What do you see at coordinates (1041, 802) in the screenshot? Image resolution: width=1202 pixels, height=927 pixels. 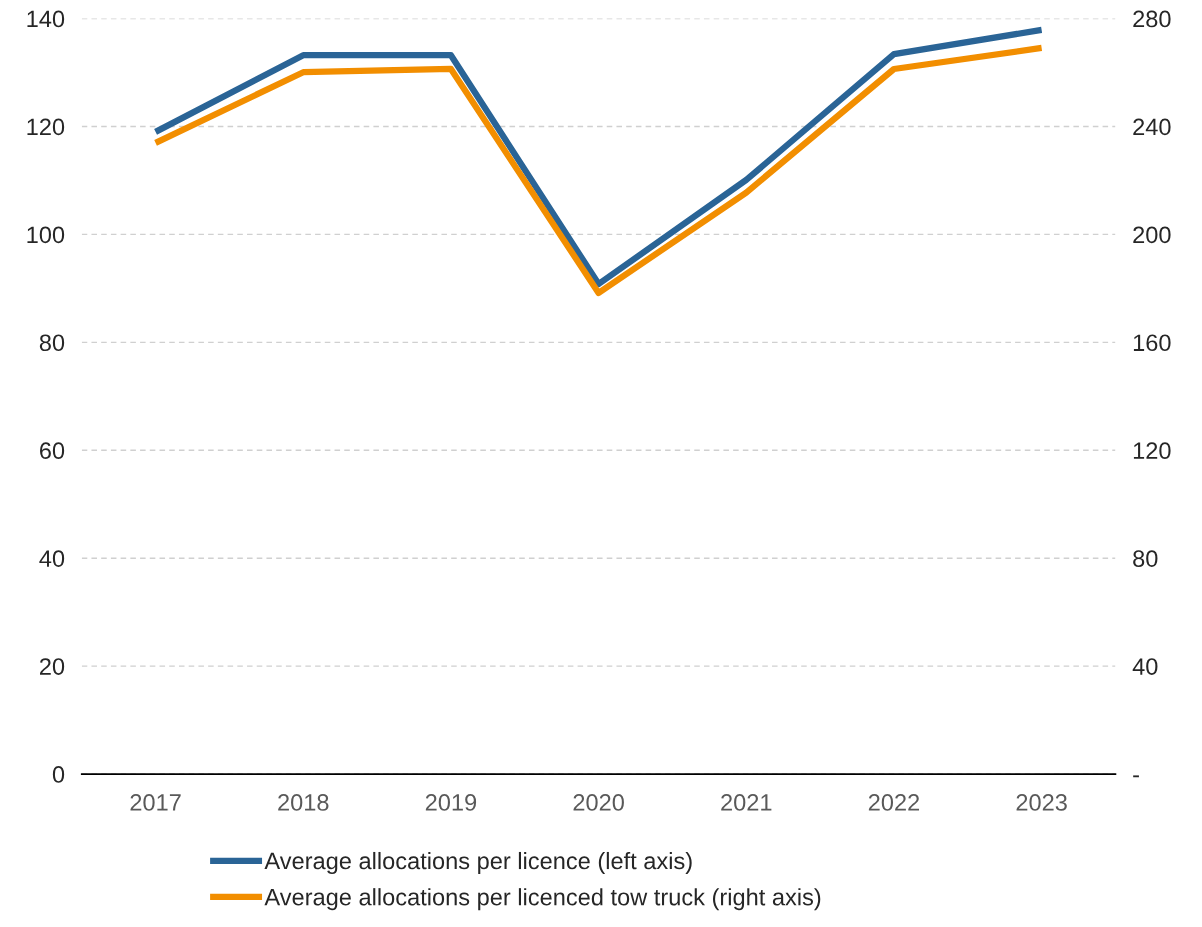 I see `x-tick-label: 2023` at bounding box center [1041, 802].